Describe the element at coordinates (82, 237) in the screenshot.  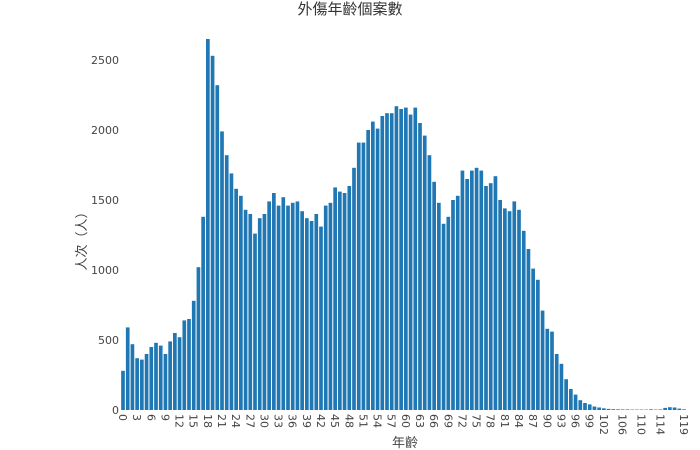
I see `y-axis-title: 人次（人）` at that location.